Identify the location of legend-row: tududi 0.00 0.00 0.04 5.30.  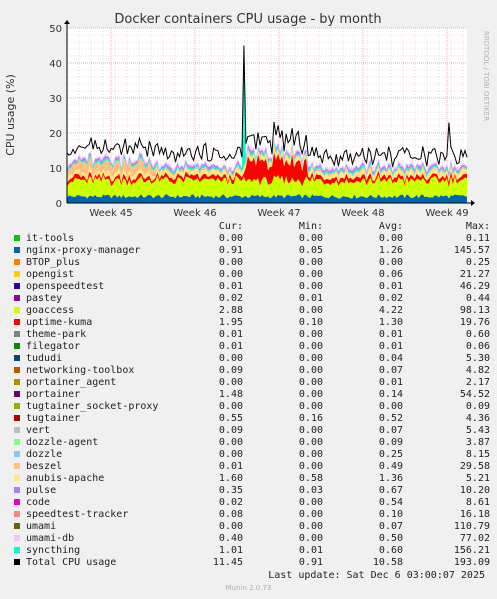
(252, 359).